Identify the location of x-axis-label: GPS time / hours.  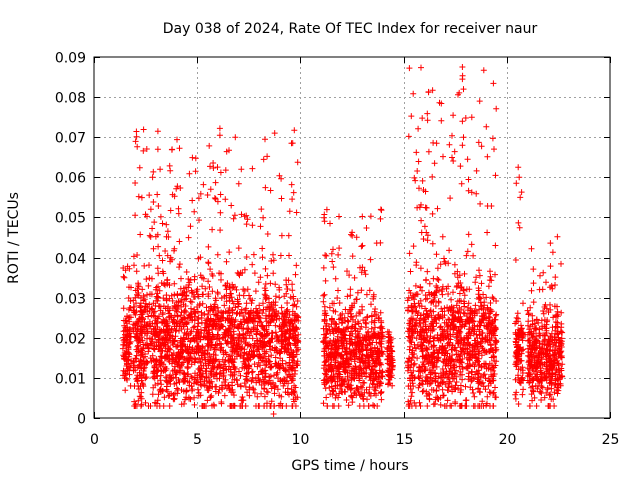
(349, 466).